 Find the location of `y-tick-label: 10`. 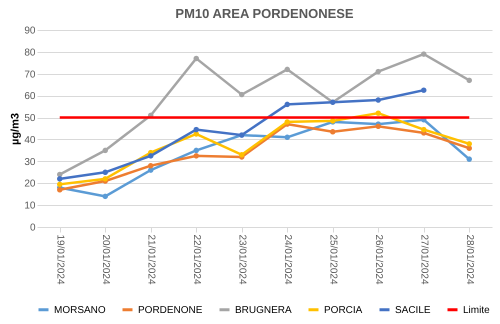

y-tick-label: 10 is located at coordinates (30, 206).